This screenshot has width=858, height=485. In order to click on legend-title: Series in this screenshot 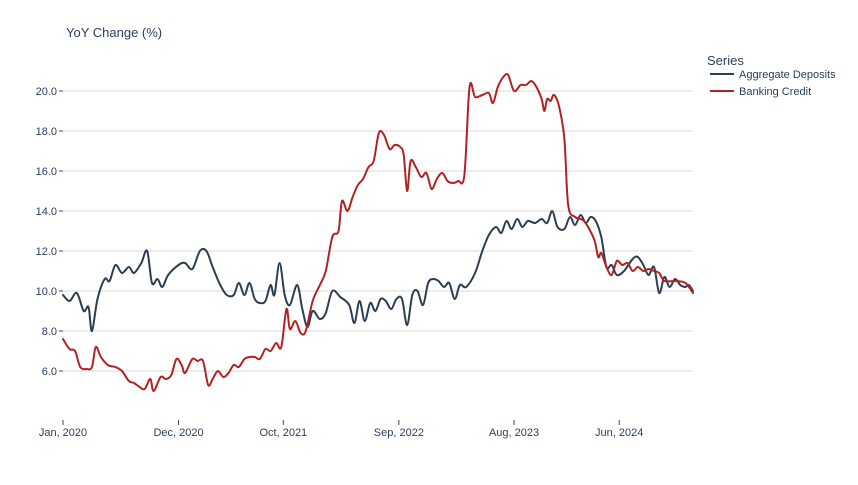, I will do `click(725, 60)`.